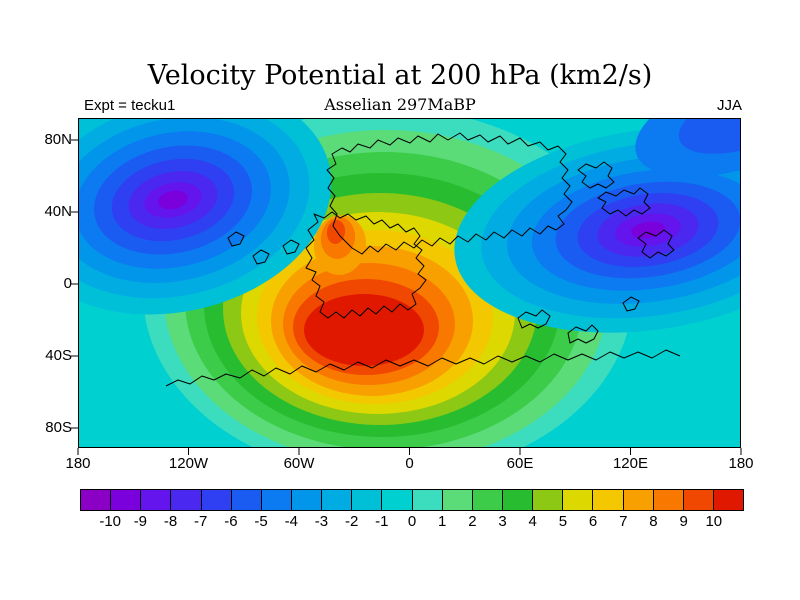  Describe the element at coordinates (400, 104) in the screenshot. I see `subtitle-label: Asselian 297MaBP` at that location.